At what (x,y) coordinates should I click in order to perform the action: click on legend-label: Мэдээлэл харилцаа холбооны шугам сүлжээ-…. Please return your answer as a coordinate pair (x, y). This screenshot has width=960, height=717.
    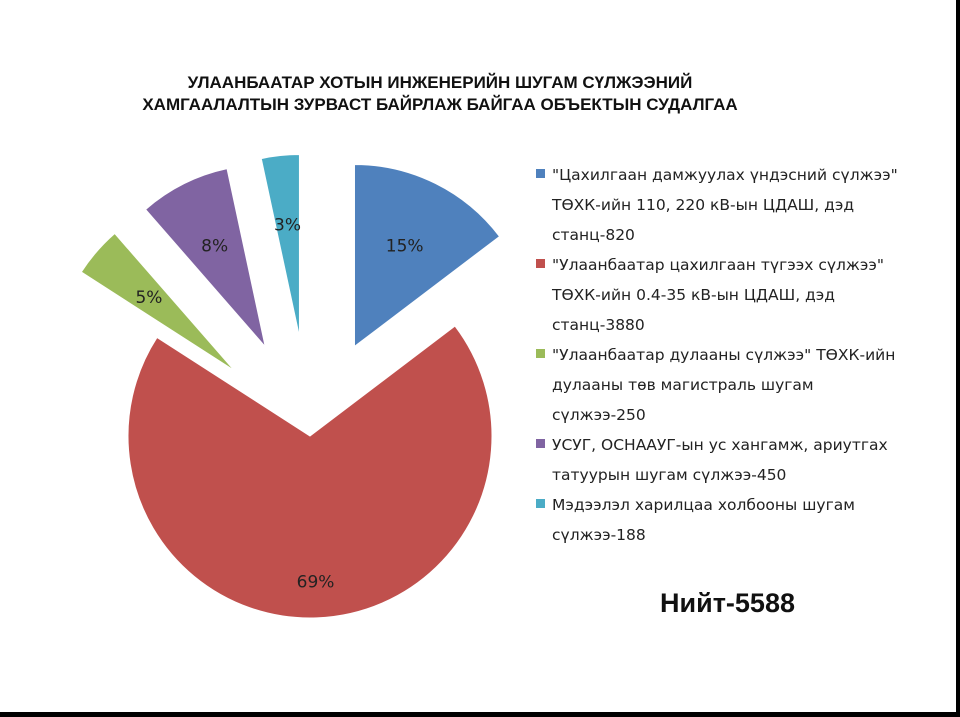
    Looking at the image, I should click on (703, 520).